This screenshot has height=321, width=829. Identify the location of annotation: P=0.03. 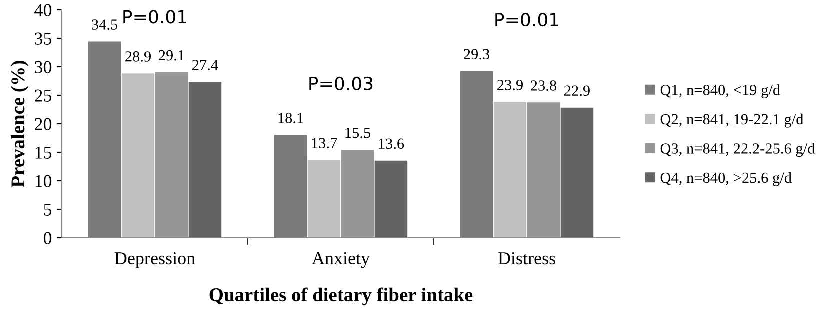
(341, 83).